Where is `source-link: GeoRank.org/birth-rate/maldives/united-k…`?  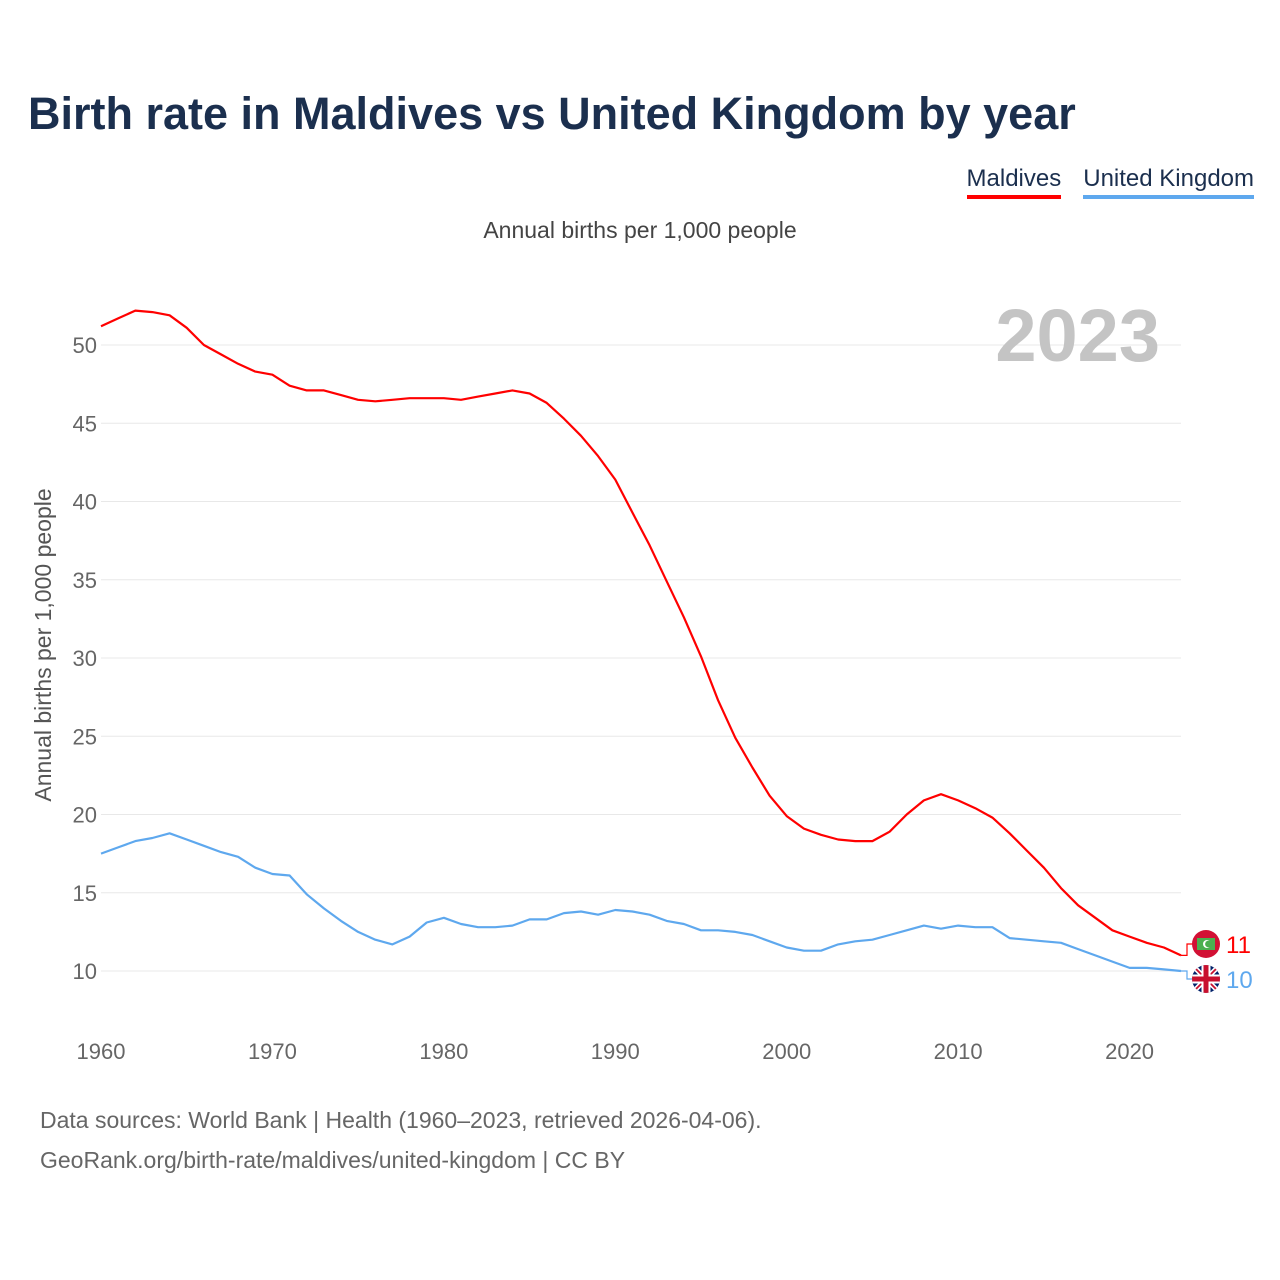
source-link: GeoRank.org/birth-rate/maldives/united-k… is located at coordinates (333, 1160).